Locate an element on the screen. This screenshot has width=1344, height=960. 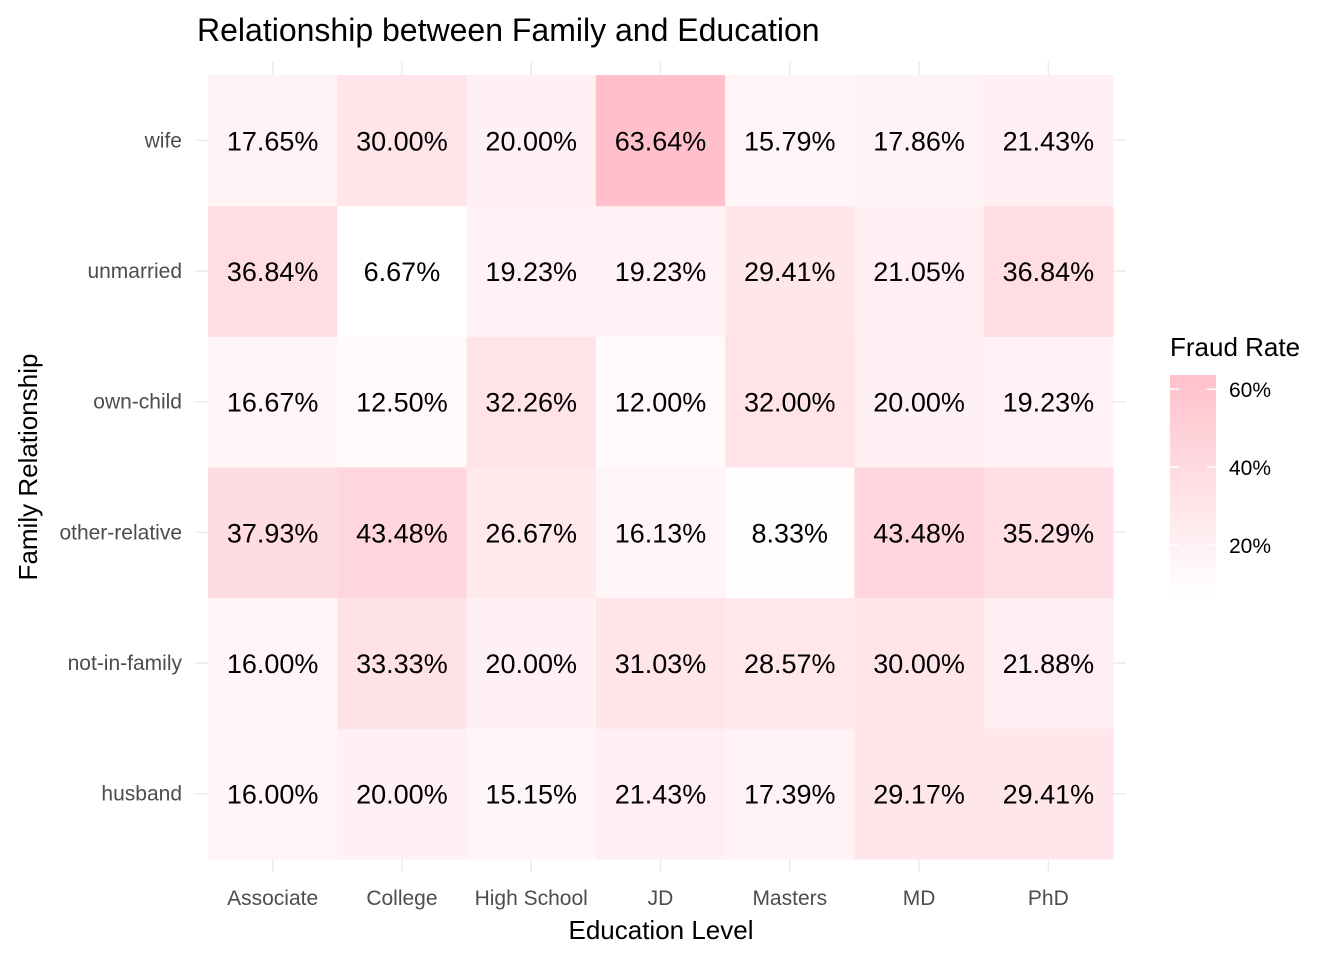
cell-value-label: 6.67% is located at coordinates (402, 272).